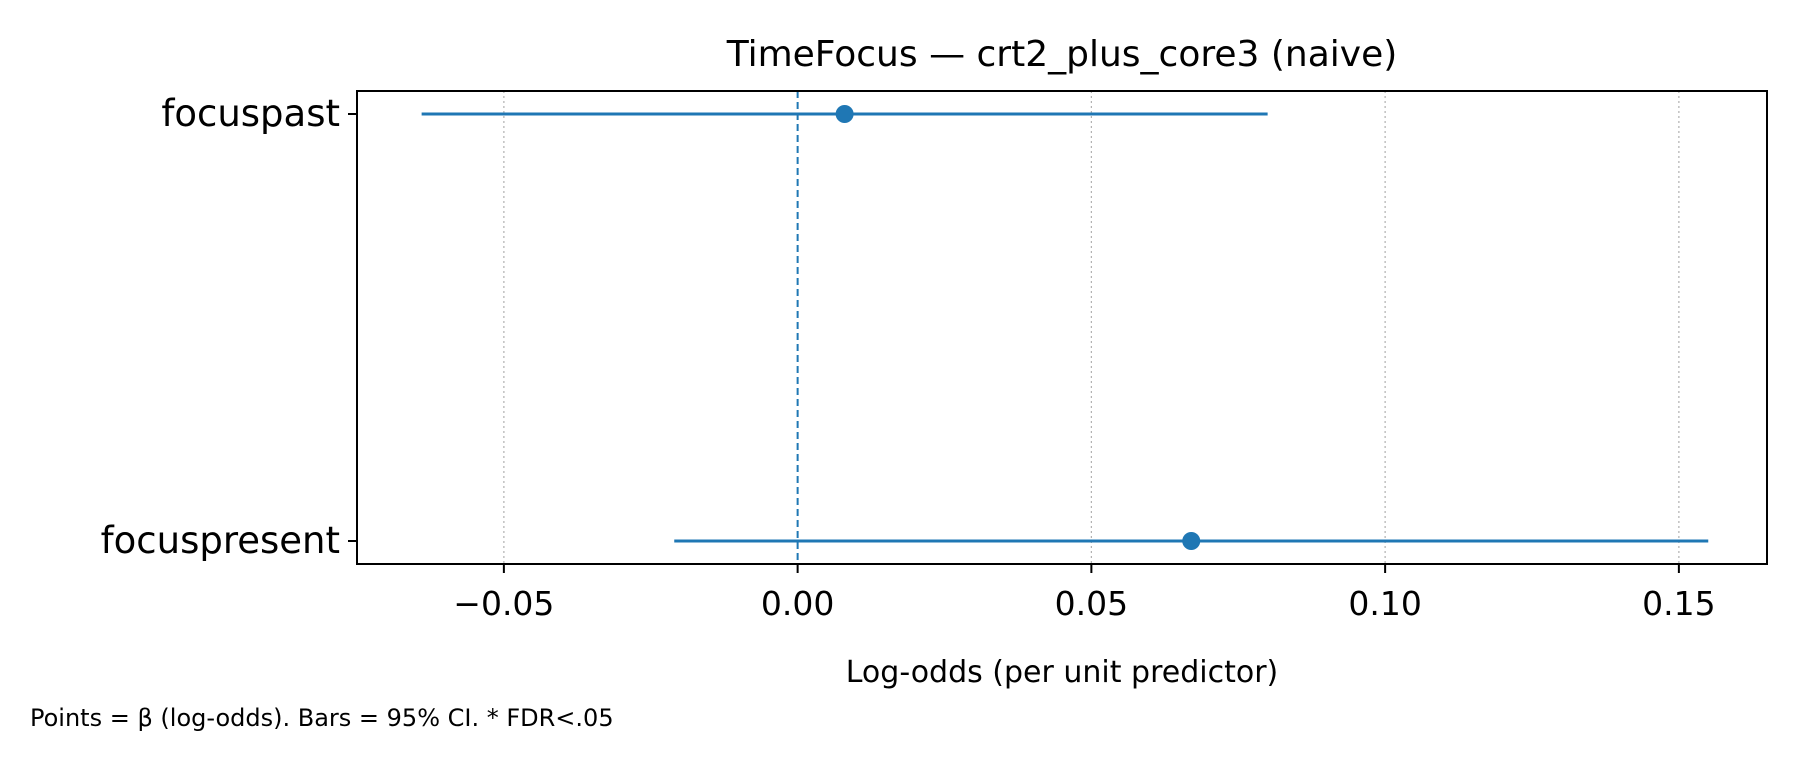 This screenshot has width=1797, height=764. Describe the element at coordinates (844, 114) in the screenshot. I see `estimate-point-focuspast` at that location.